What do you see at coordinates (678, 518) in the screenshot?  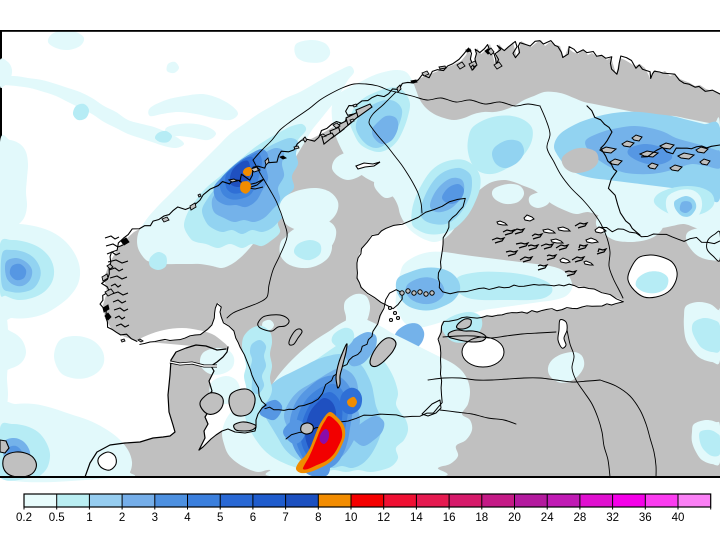 I see `svg-text: 40` at bounding box center [678, 518].